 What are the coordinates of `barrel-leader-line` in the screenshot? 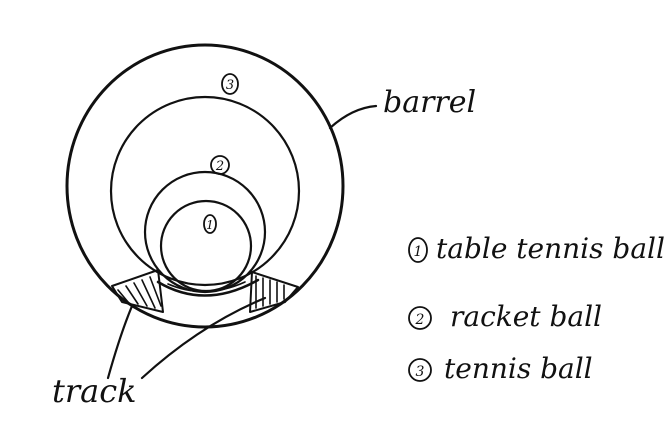 It's located at (353, 117).